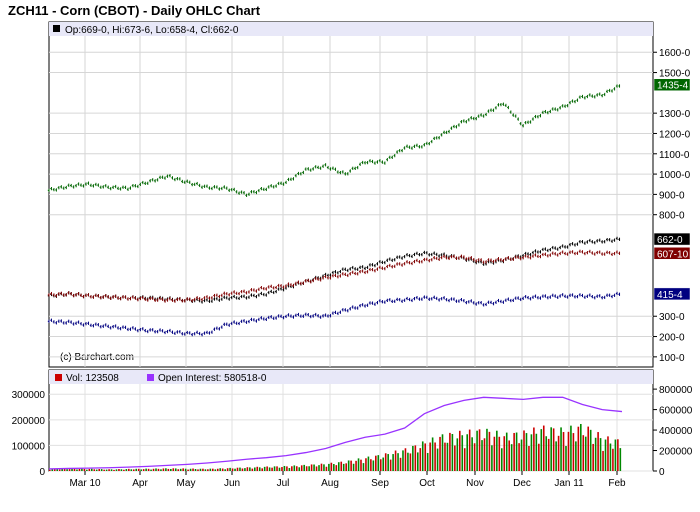 This screenshot has width=700, height=512. What do you see at coordinates (335, 447) in the screenshot?
I see `volume-bars` at bounding box center [335, 447].